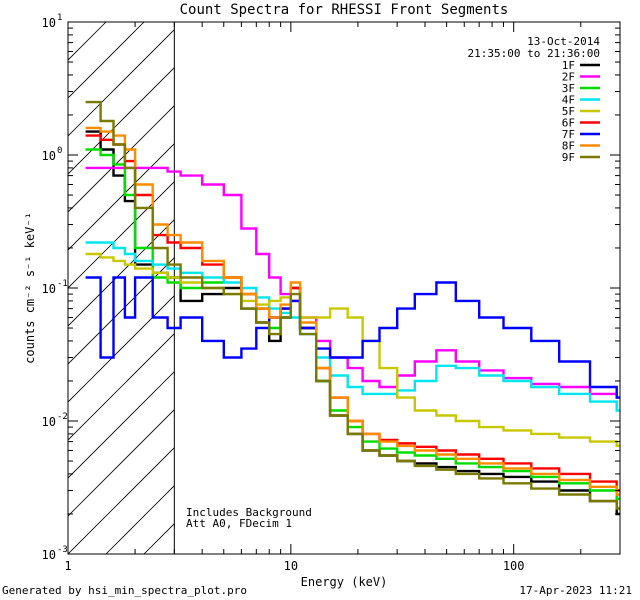  What do you see at coordinates (568, 157) in the screenshot?
I see `legend-label-9f: 9F` at bounding box center [568, 157].